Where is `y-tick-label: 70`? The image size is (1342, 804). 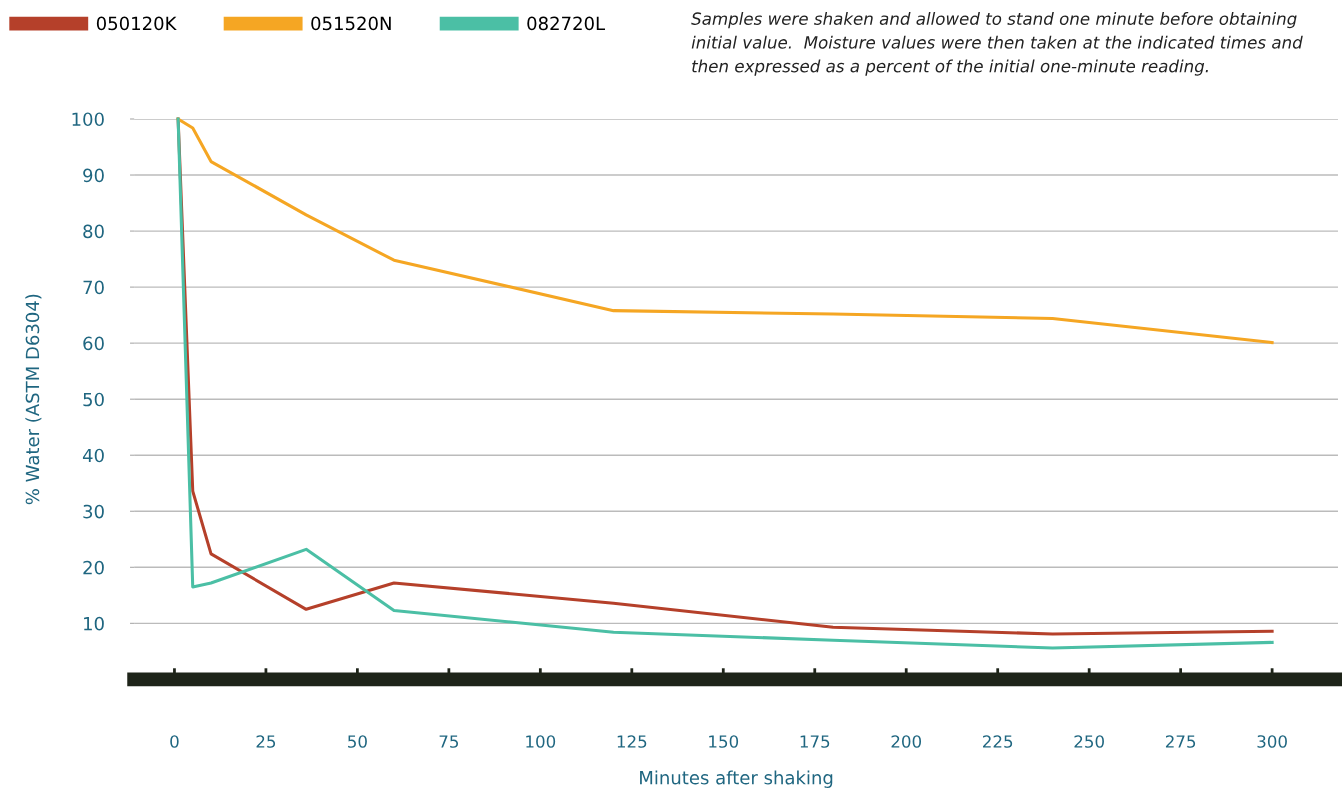 y-tick-label: 70 is located at coordinates (93, 287).